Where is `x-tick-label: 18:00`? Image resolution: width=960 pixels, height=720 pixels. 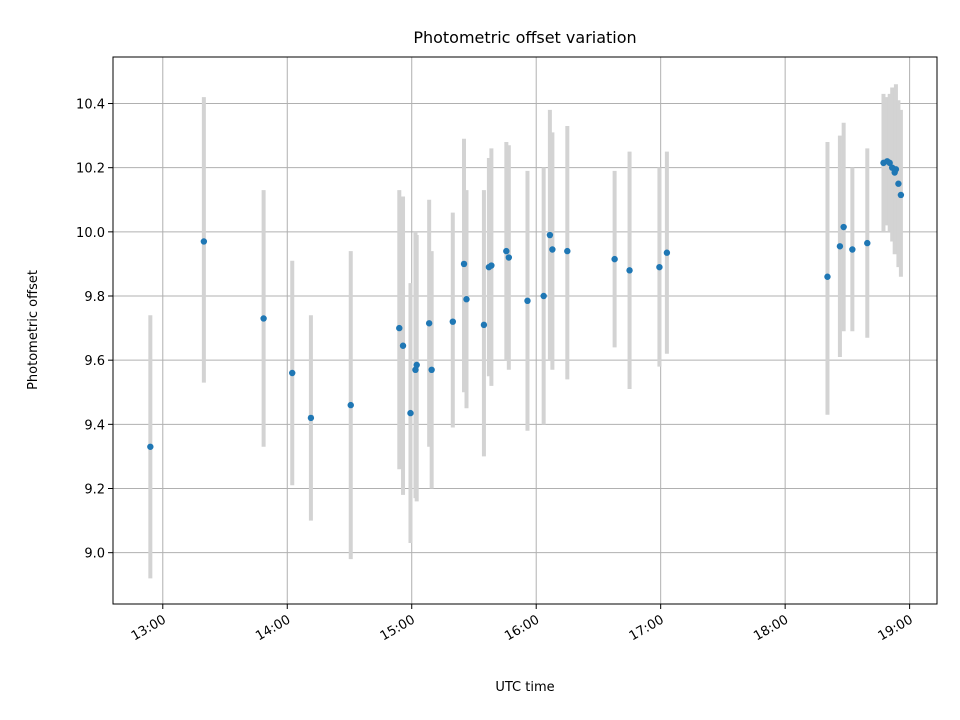 x-tick-label: 18:00 is located at coordinates (771, 628).